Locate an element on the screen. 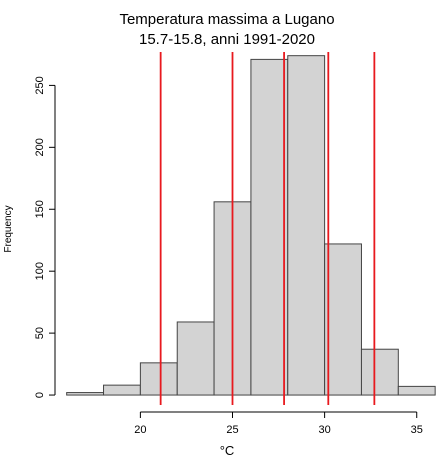  x-tick-label-1: 25 is located at coordinates (232, 430).